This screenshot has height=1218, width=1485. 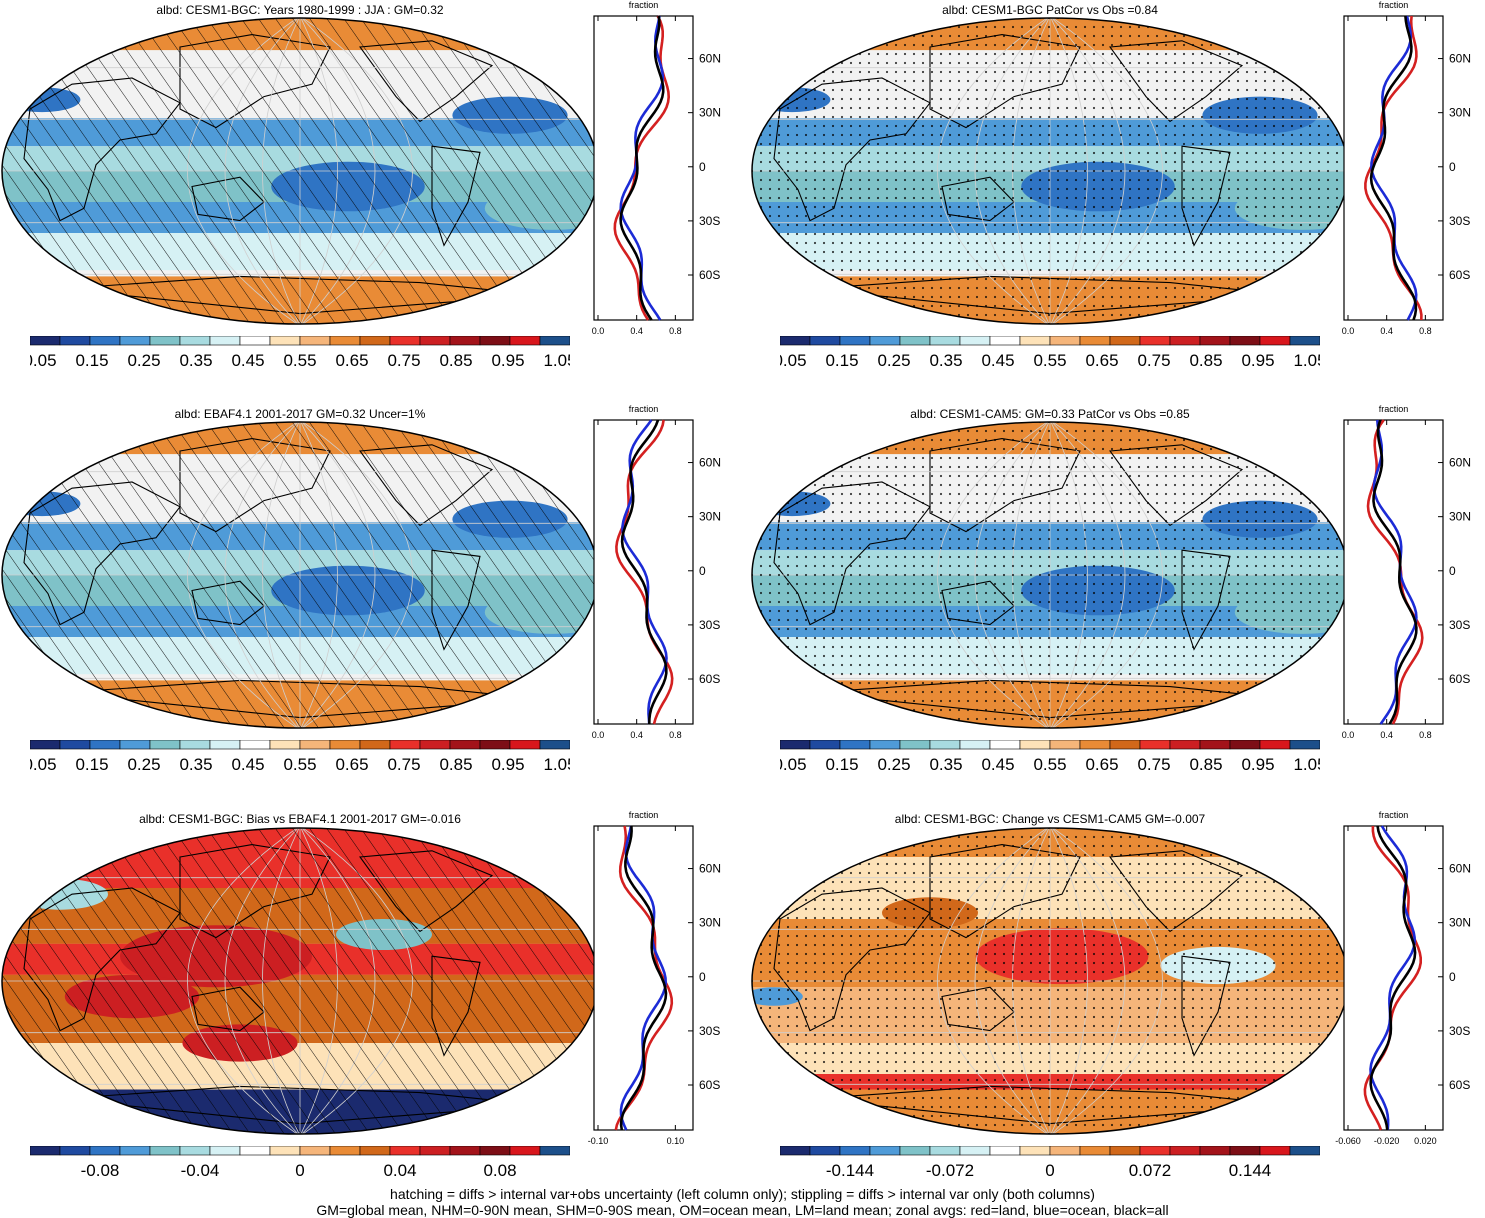 I want to click on zonal-x-tick-label: -0.060, so click(x=1348, y=1141).